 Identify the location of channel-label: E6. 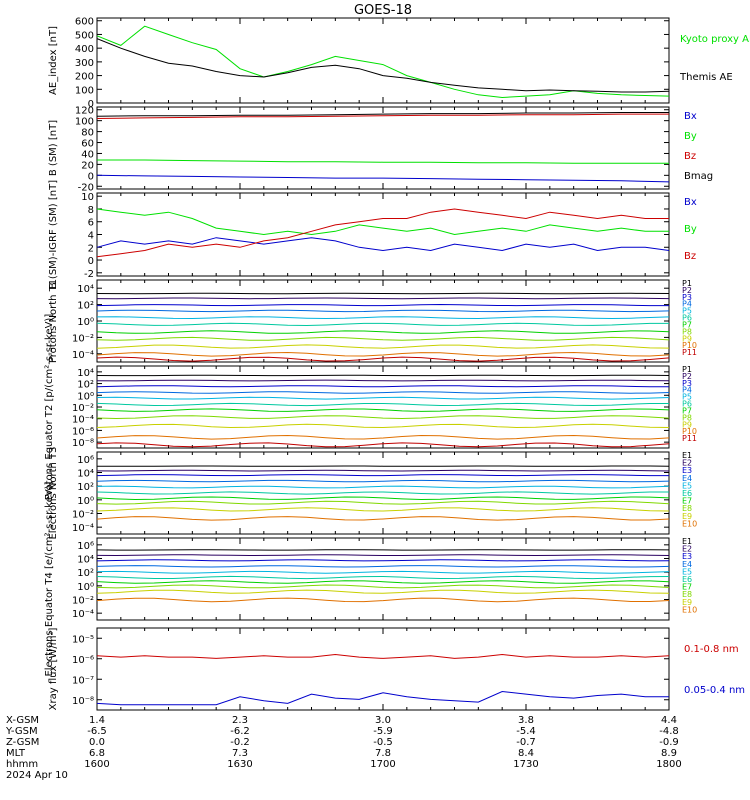
(687, 493).